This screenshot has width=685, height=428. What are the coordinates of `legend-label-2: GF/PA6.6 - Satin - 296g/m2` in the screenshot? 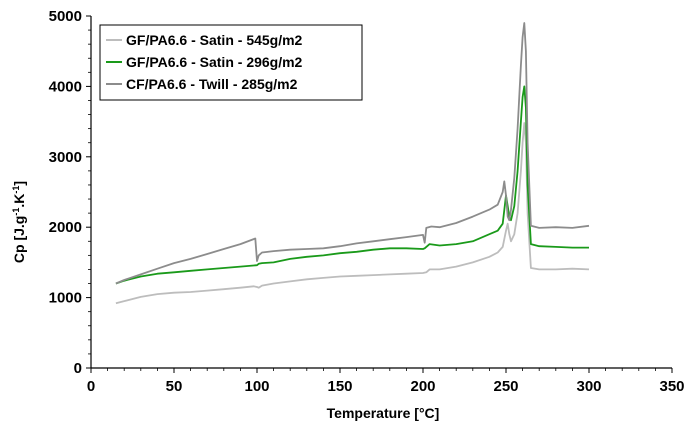 It's located at (214, 62).